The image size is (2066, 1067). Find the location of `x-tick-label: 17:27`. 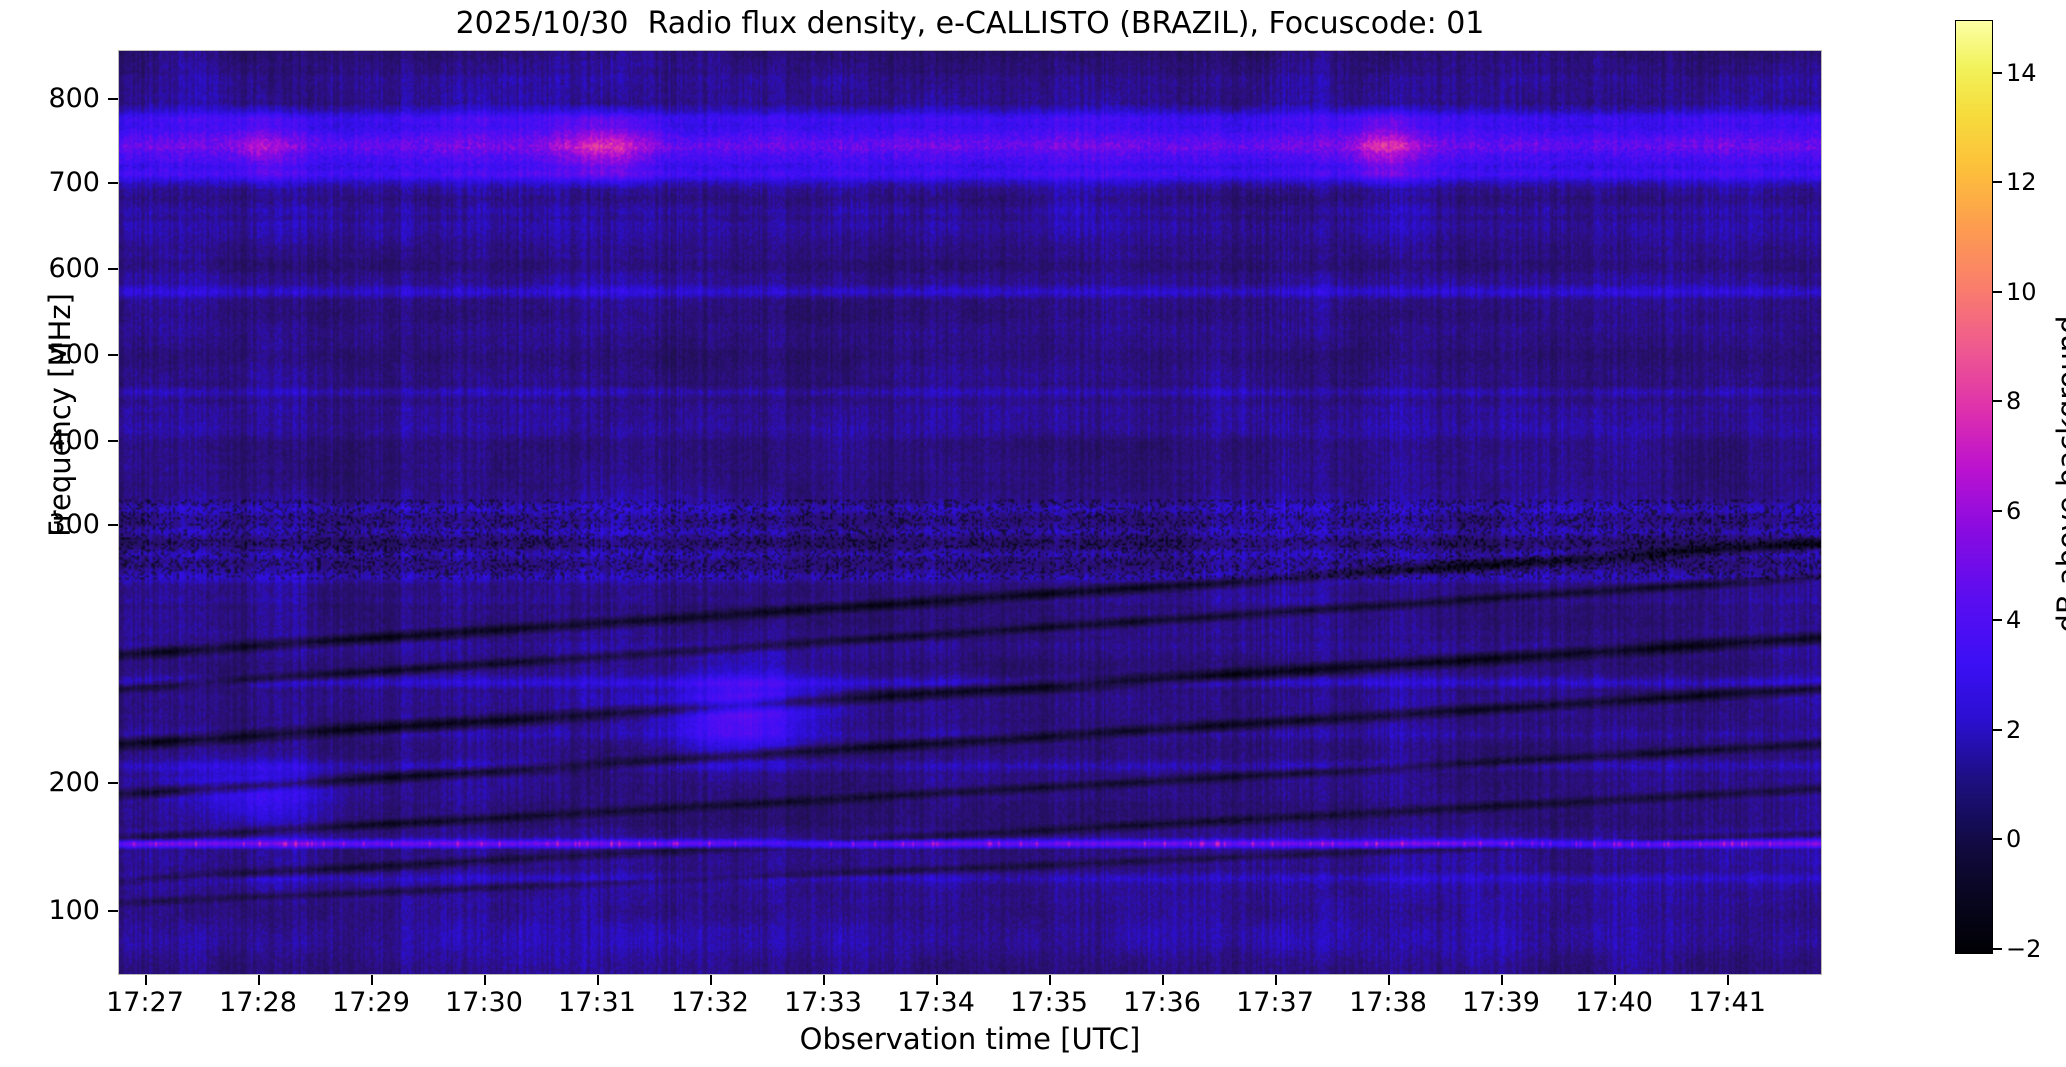

x-tick-label: 17:27 is located at coordinates (145, 1002).